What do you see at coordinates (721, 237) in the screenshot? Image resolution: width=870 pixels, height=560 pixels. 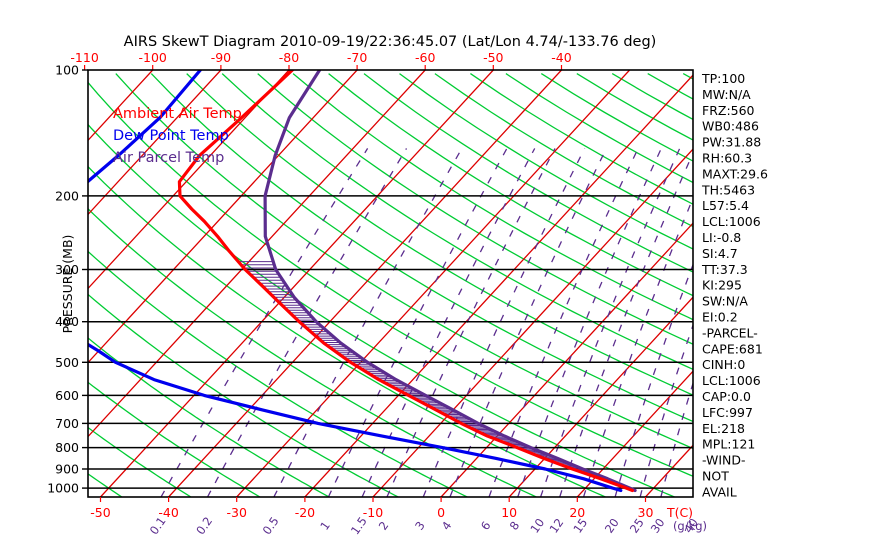 I see `parameter-li: LI:-0.8` at bounding box center [721, 237].